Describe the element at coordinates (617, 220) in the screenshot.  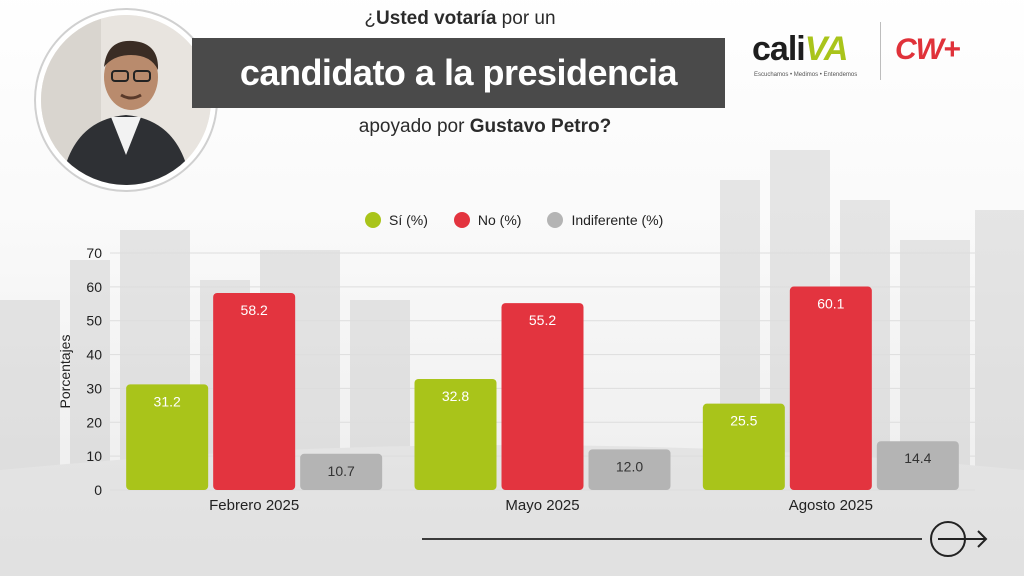
I see `legend-label-indiferente: Indiferente (%)` at that location.